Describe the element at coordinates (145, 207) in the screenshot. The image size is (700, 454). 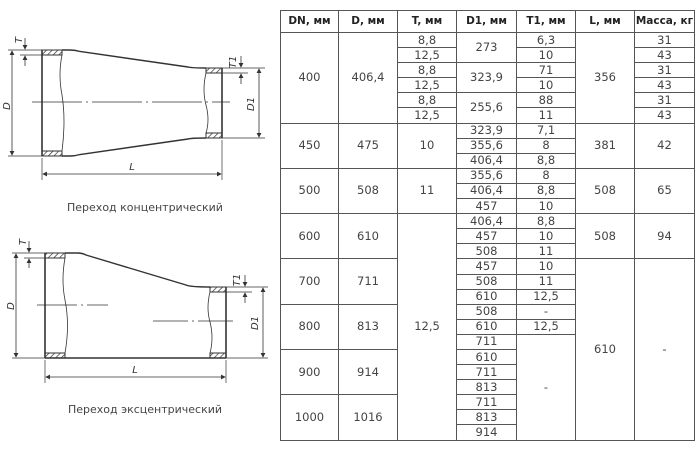
I see `concentric-caption: Переход концентрический` at that location.